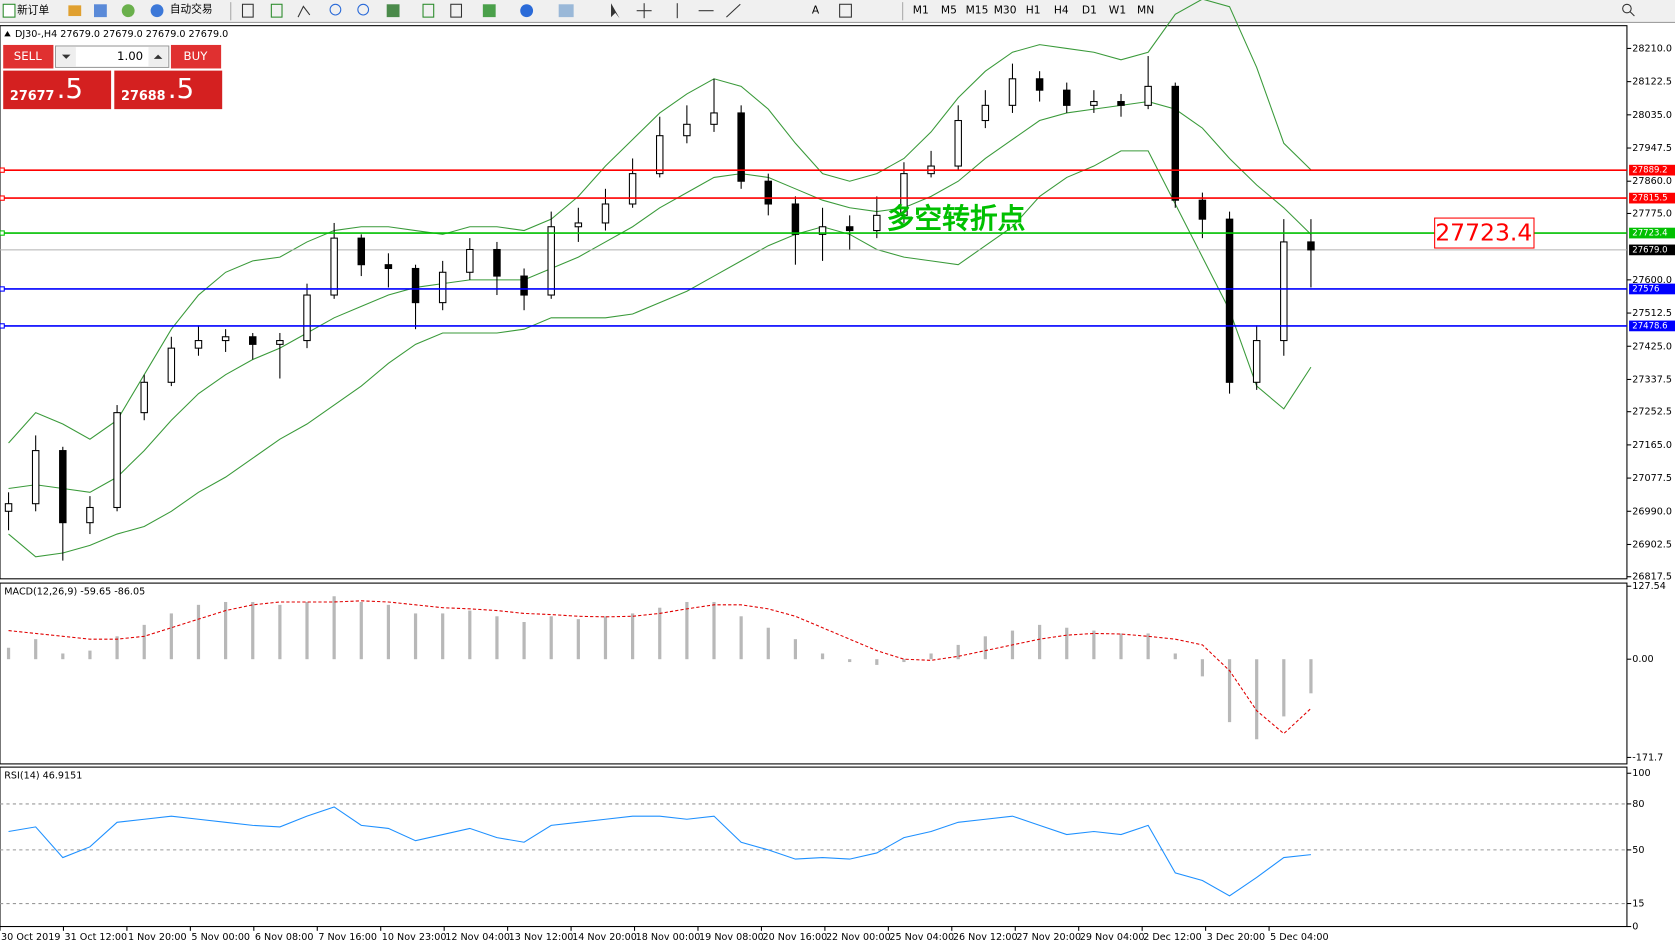  I want to click on y-tick-label: 100, so click(1641, 773).